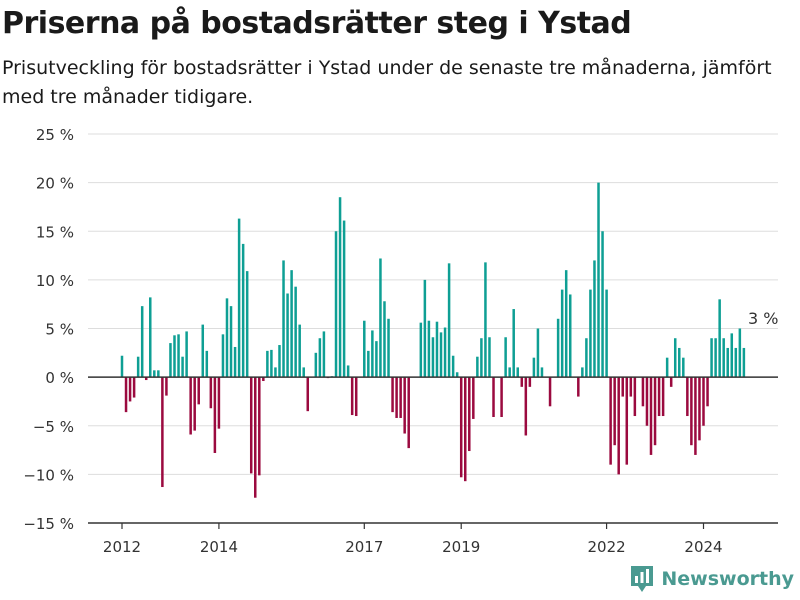  What do you see at coordinates (413, 547) in the screenshot?
I see `x-axis-tick-labels: 2012 2014 2017 2019 2022 2024` at bounding box center [413, 547].